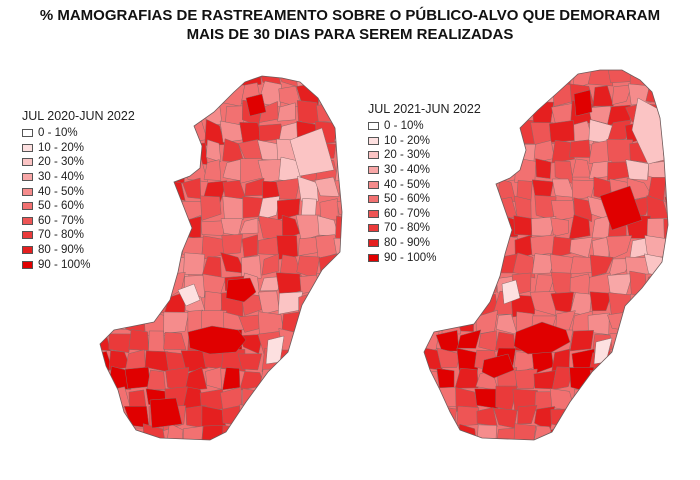  Describe the element at coordinates (61, 177) in the screenshot. I see `legend-label: 30 - 40%` at that location.